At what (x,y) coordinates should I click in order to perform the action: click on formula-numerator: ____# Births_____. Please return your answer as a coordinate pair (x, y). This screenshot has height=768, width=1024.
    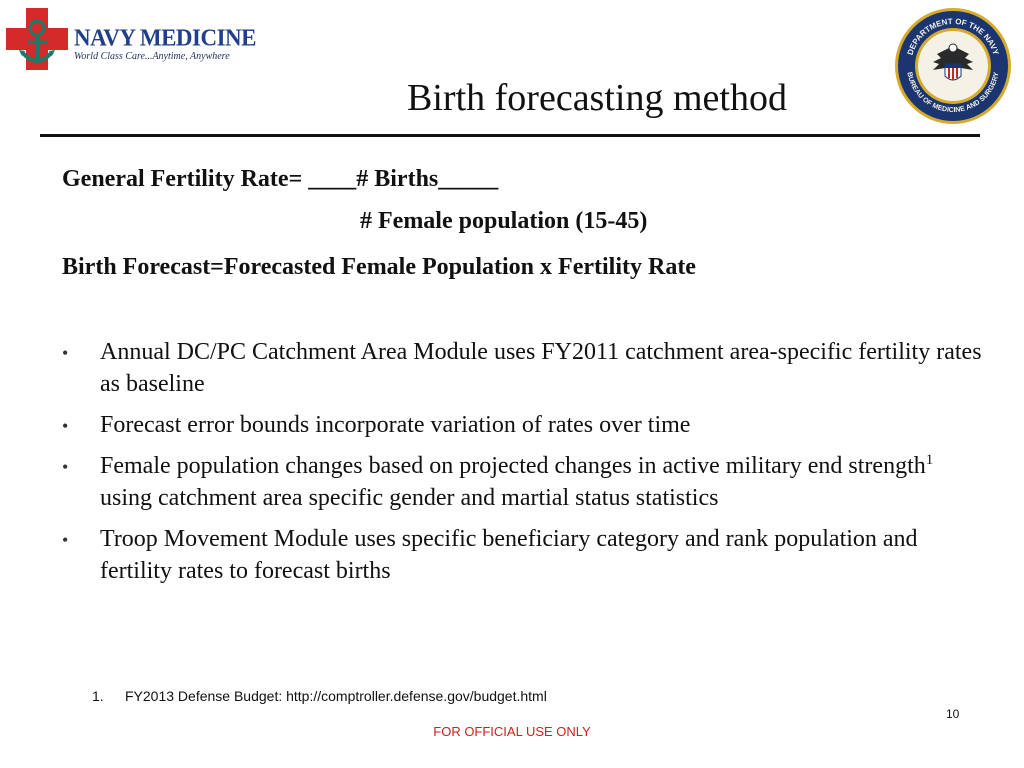
    Looking at the image, I should click on (403, 179).